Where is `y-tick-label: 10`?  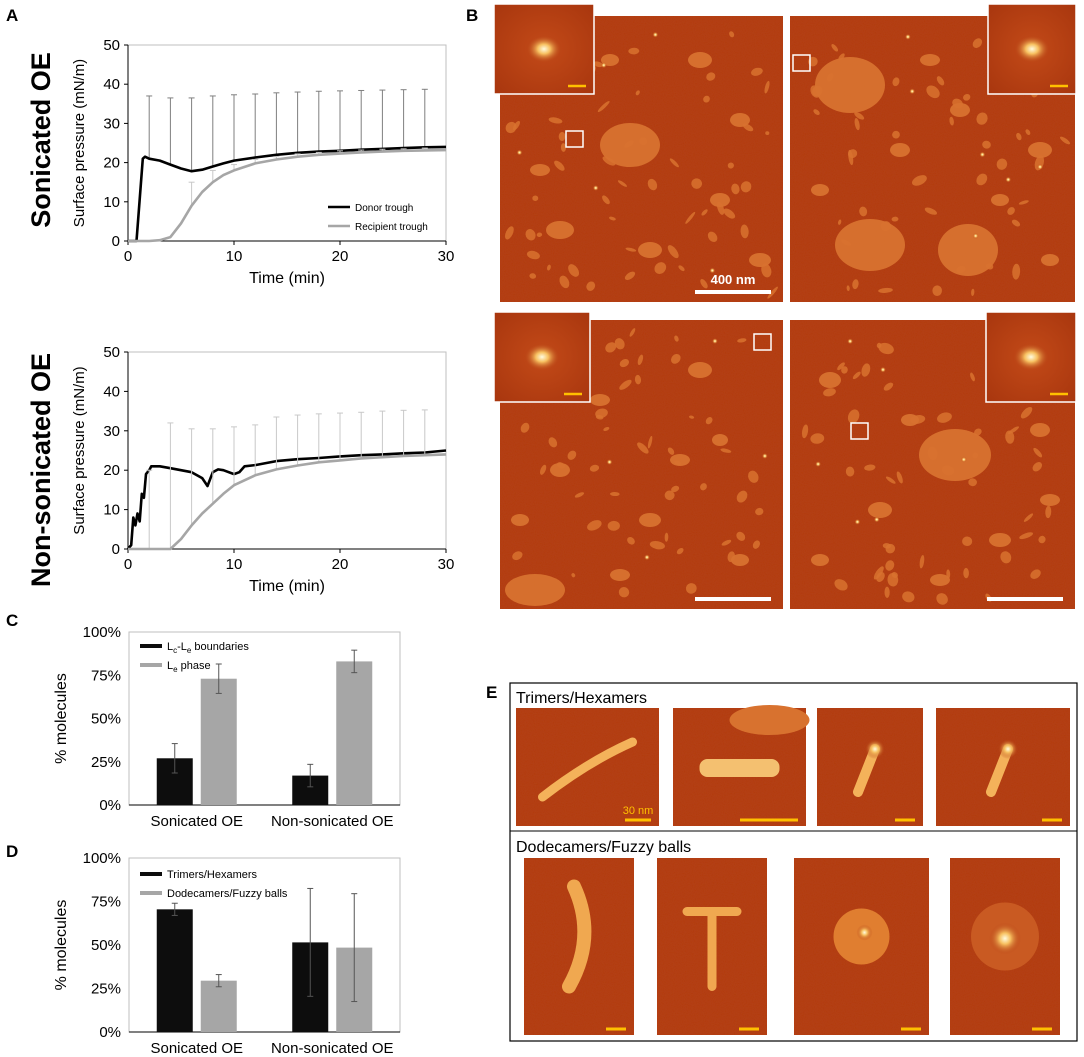 y-tick-label: 10 is located at coordinates (111, 510).